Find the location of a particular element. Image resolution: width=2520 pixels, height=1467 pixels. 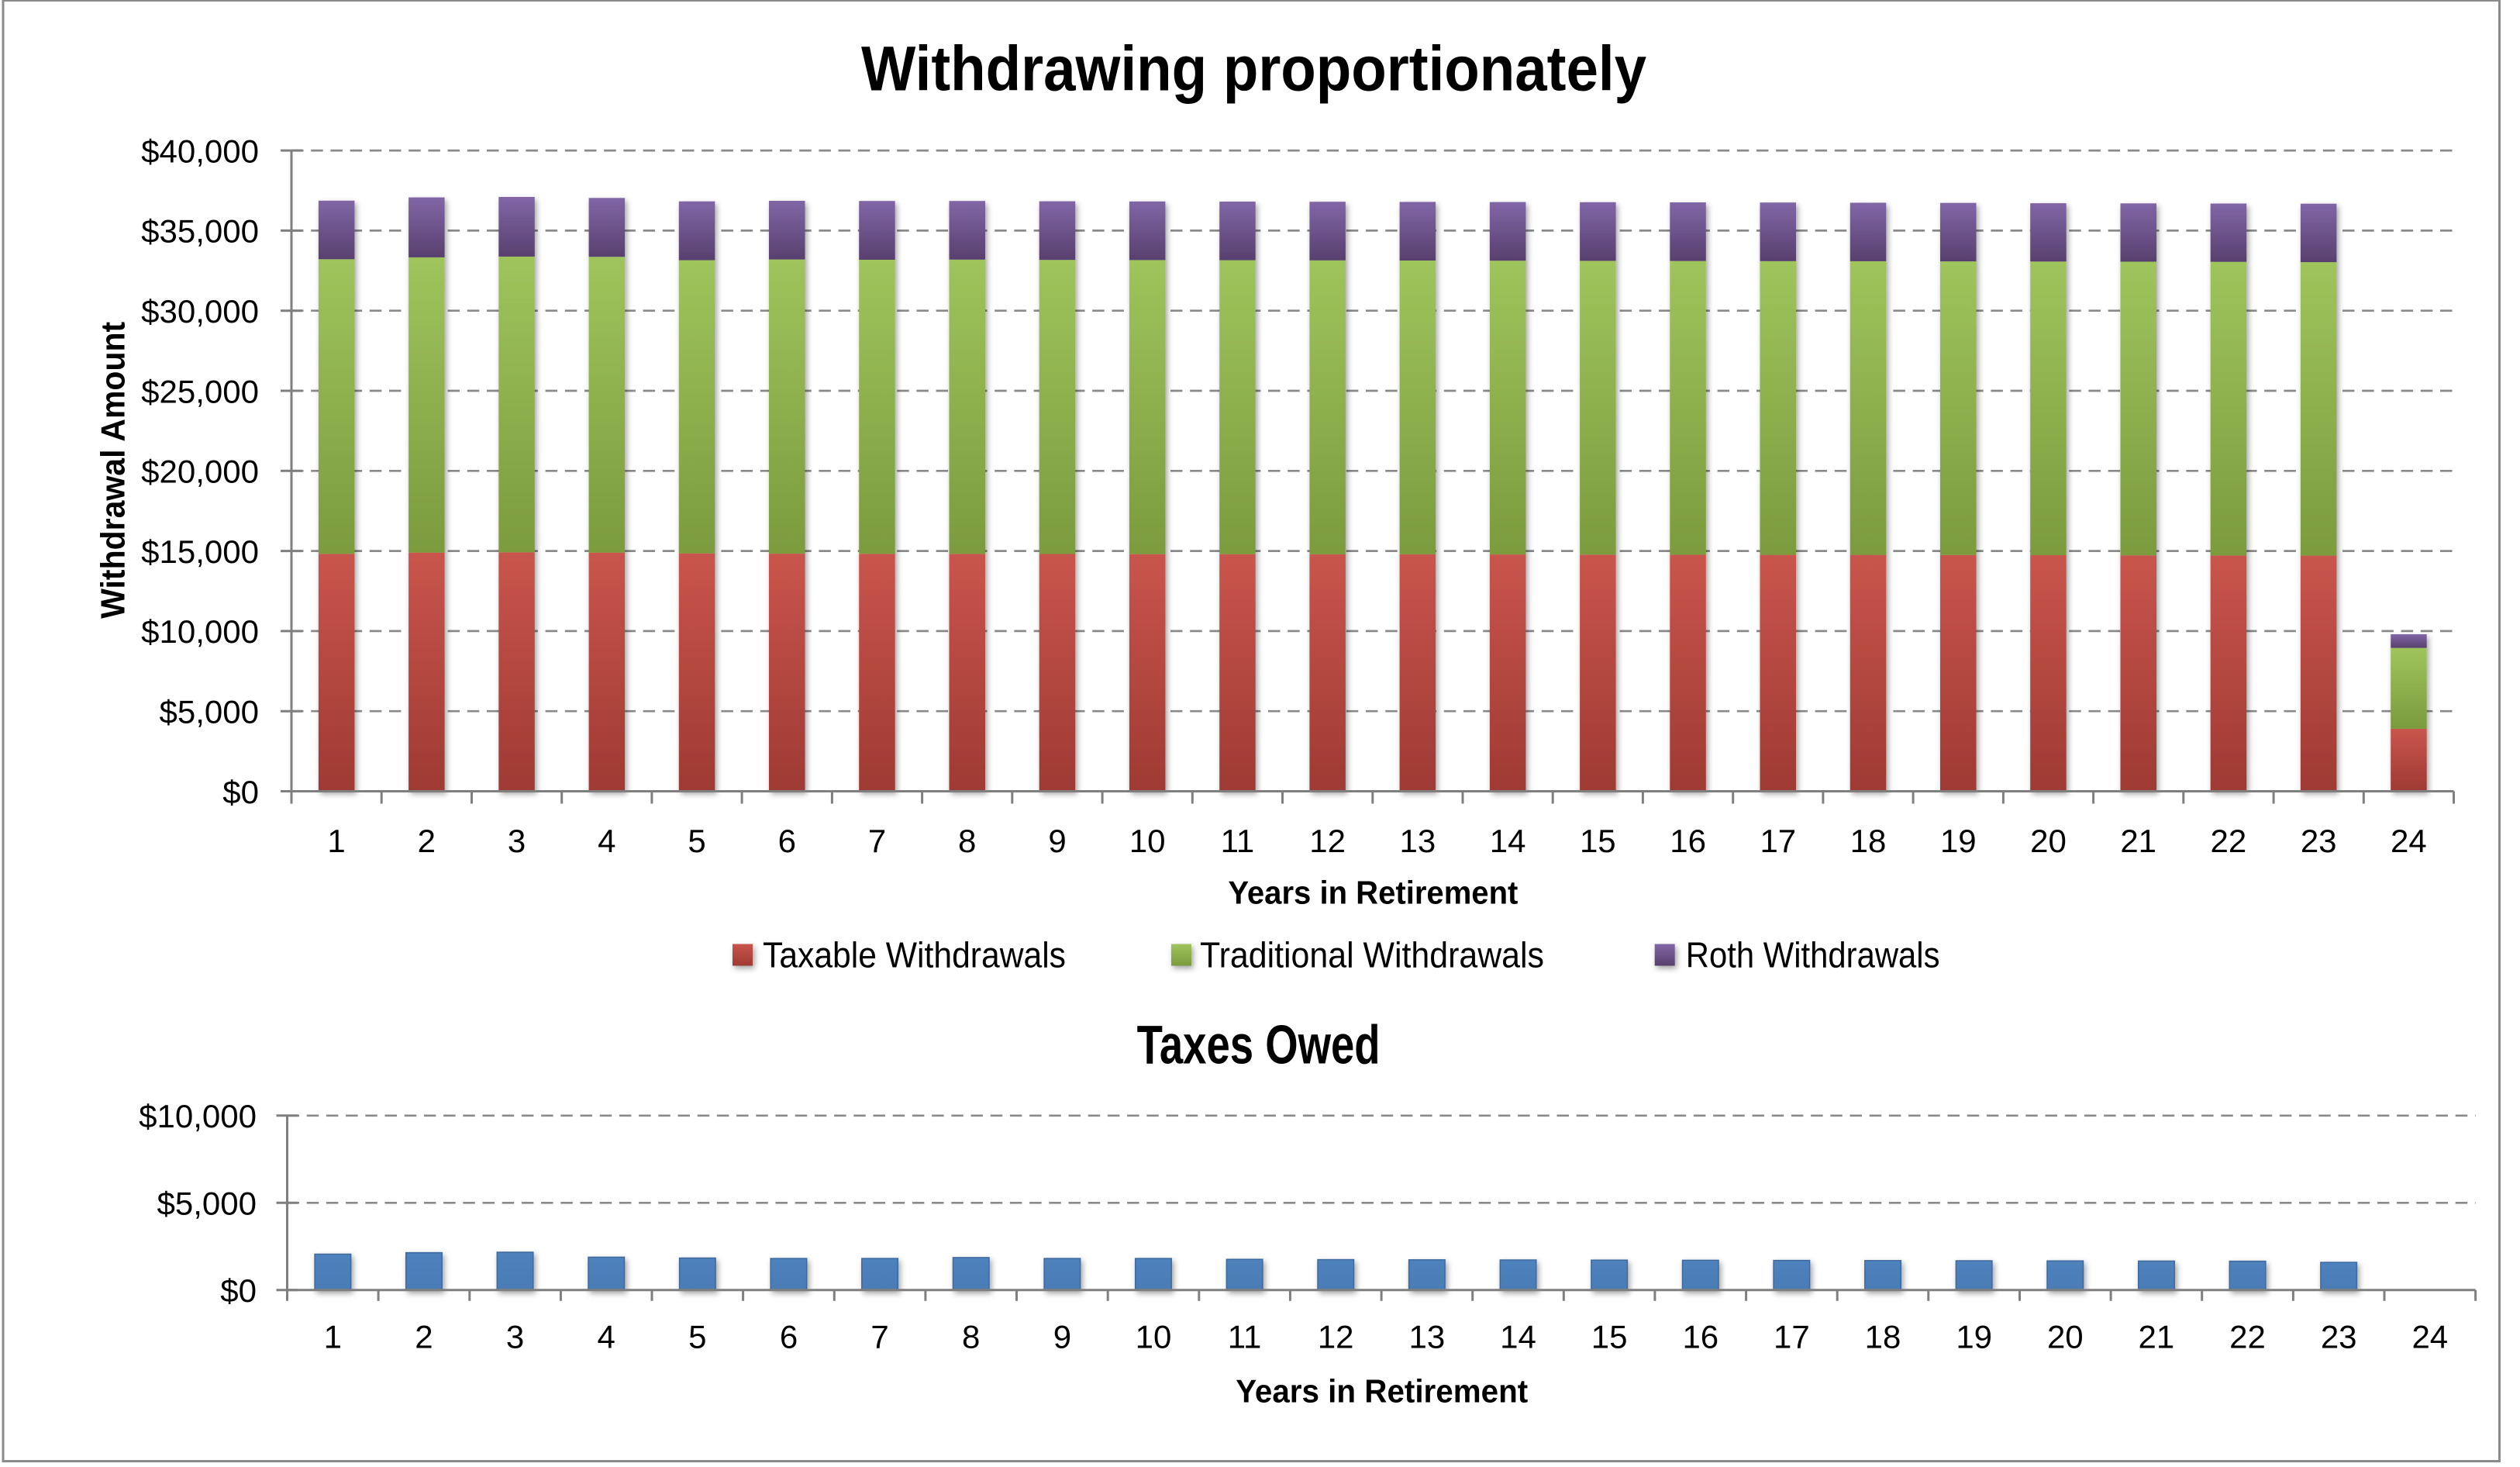

svg-text: $40,000 is located at coordinates (200, 151).